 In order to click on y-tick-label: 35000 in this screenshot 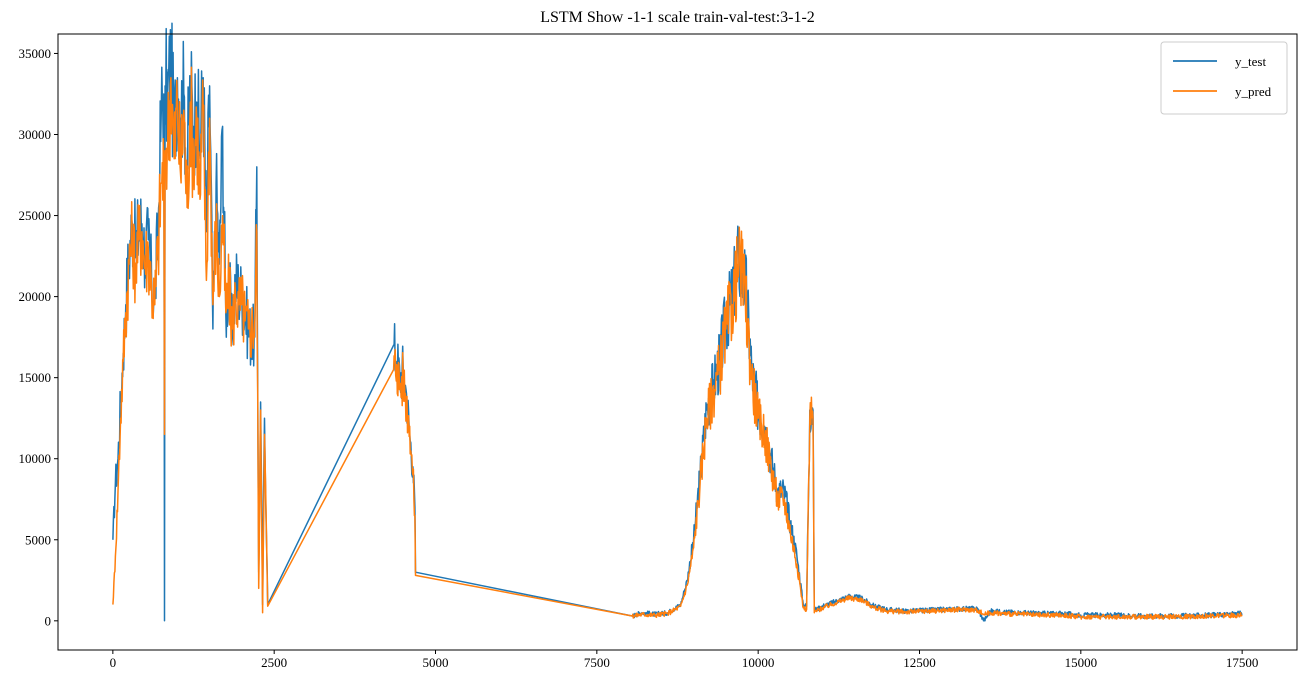, I will do `click(35, 53)`.